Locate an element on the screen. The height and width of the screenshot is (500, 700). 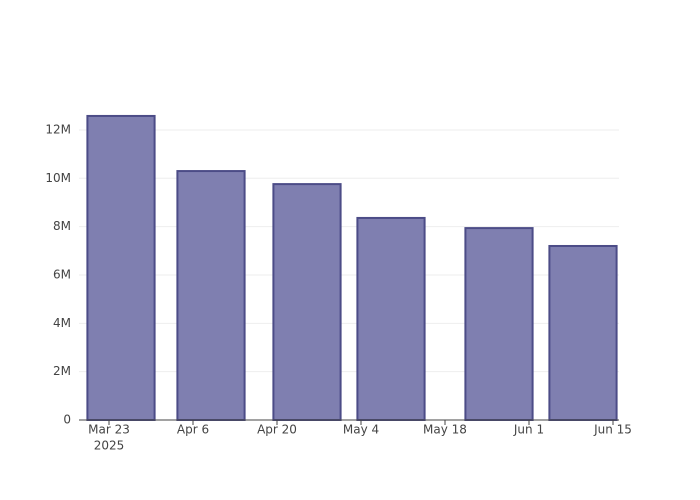
y-tick-label: 4M is located at coordinates (62, 323).